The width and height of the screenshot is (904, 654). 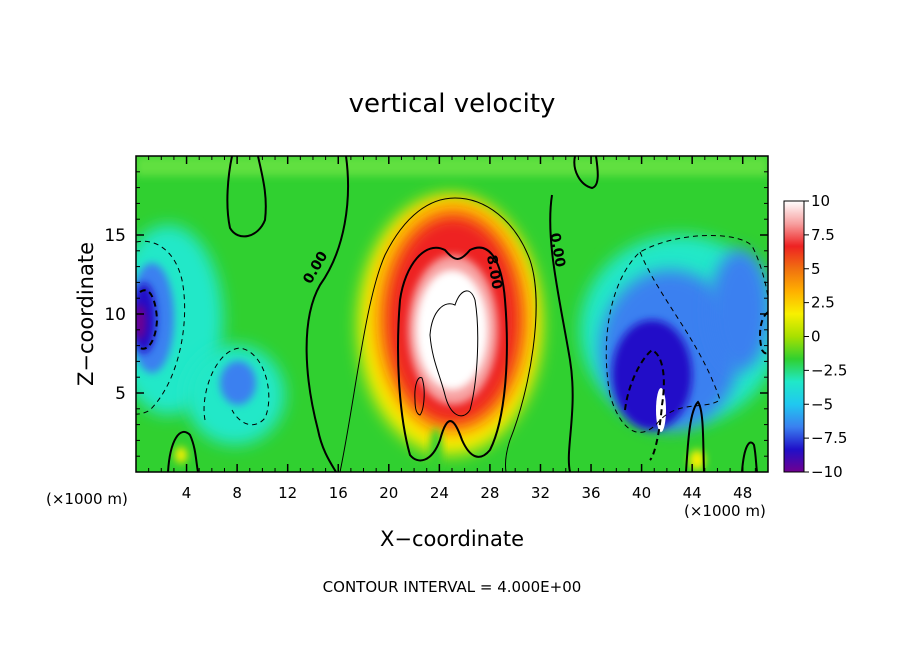 What do you see at coordinates (641, 493) in the screenshot?
I see `x-tick-label: 40` at bounding box center [641, 493].